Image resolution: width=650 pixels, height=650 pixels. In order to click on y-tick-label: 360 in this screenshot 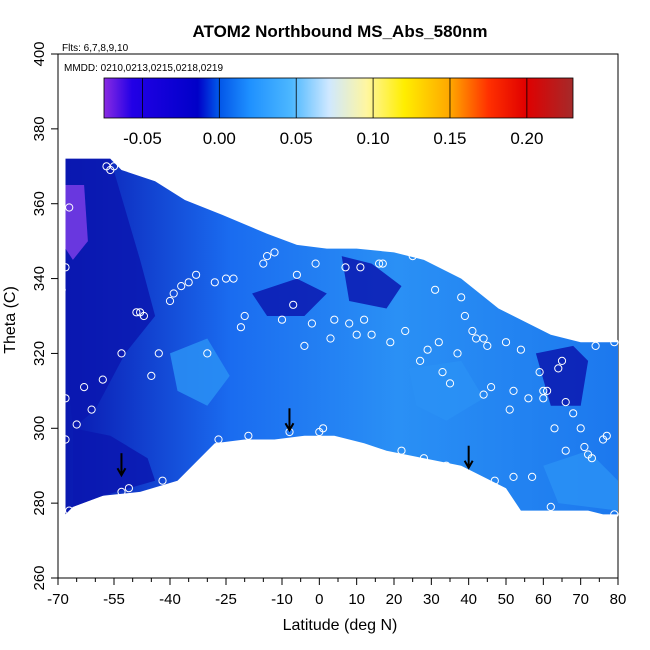, I will do `click(39, 203)`.